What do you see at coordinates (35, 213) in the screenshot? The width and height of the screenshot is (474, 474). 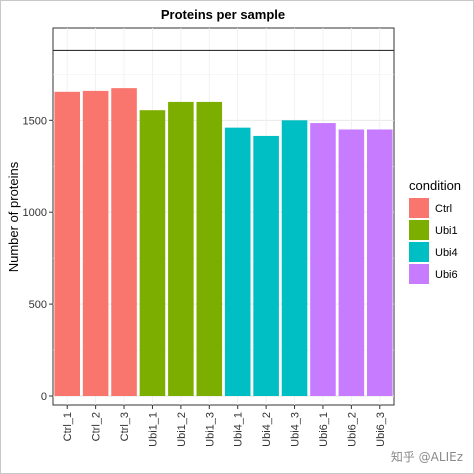 I see `y-tick-label: 1000` at bounding box center [35, 213].